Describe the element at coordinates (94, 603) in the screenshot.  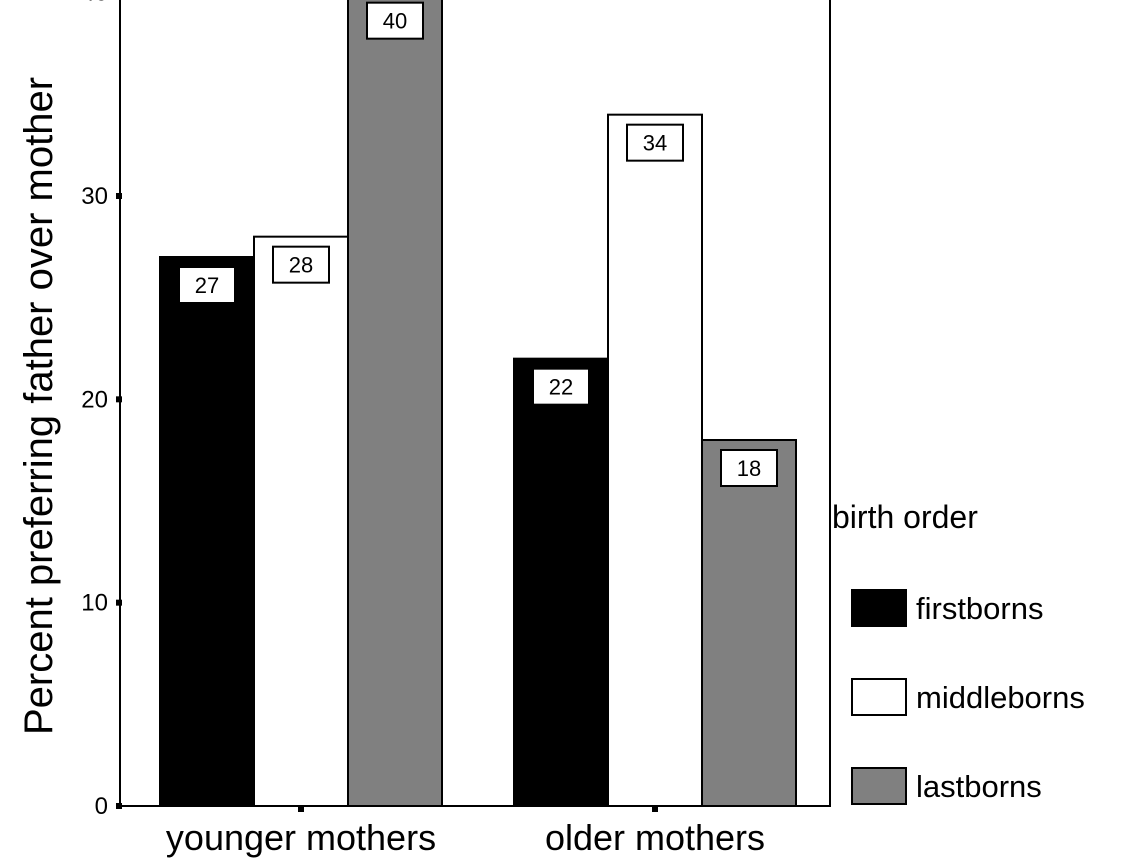
I see `y-tick-label: 10` at that location.